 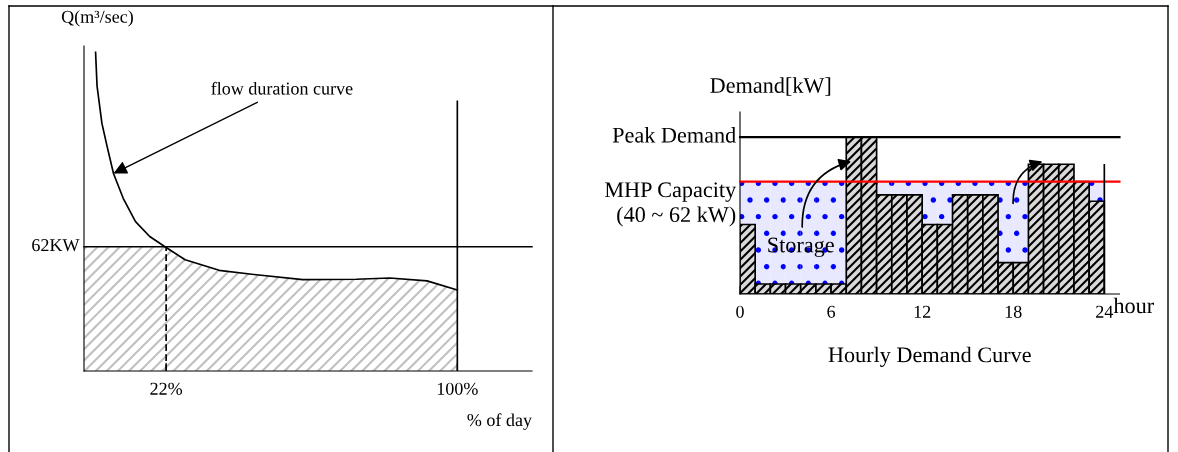 What do you see at coordinates (282, 88) in the screenshot?
I see `annotation: flow duration curve` at bounding box center [282, 88].